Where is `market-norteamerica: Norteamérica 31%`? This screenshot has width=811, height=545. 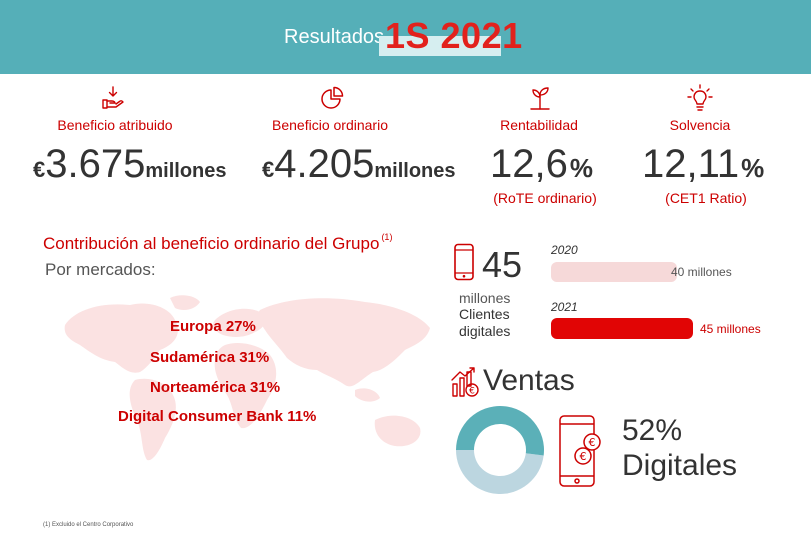
market-norteamerica: Norteamérica 31% is located at coordinates (215, 387).